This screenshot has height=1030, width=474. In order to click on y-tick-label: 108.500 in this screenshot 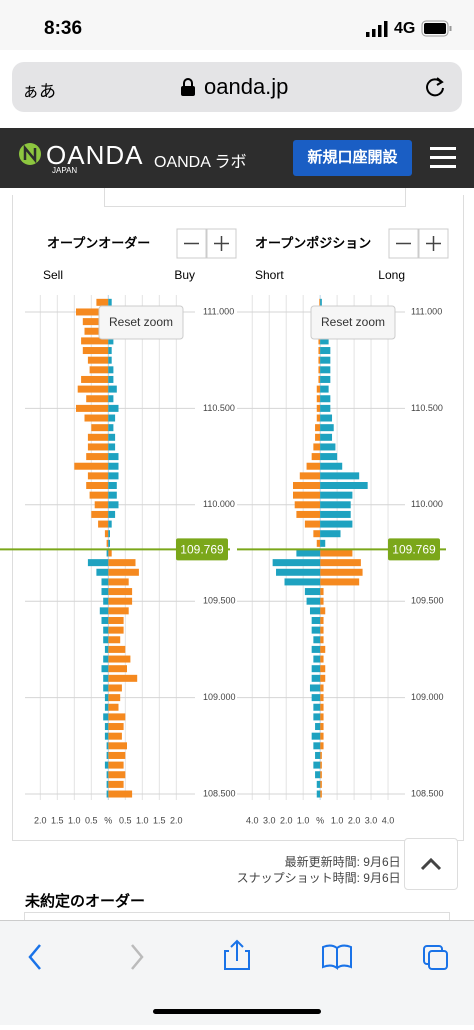, I will do `click(427, 793)`.